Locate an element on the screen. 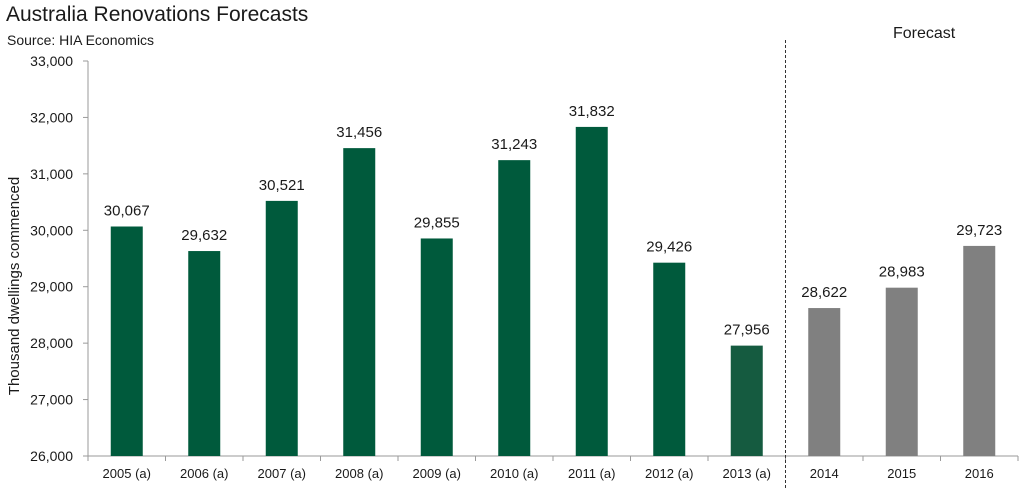  data-label: 30,067 is located at coordinates (127, 211).